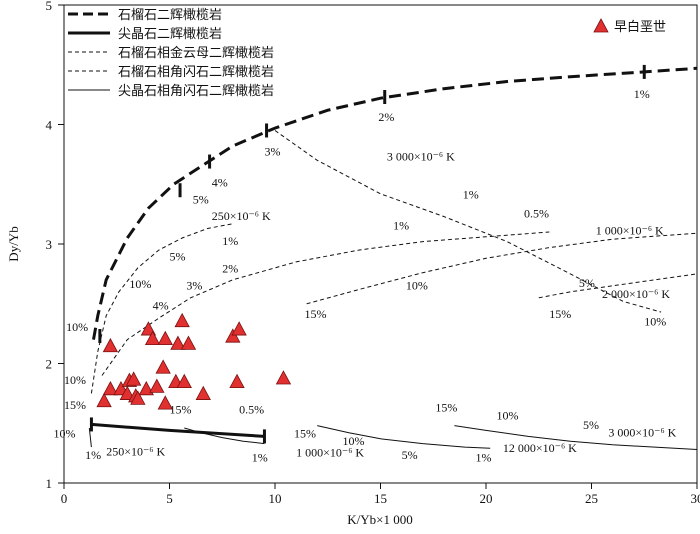 This screenshot has height=534, width=700. Describe the element at coordinates (275, 498) in the screenshot. I see `x-tick-label: 10` at that location.